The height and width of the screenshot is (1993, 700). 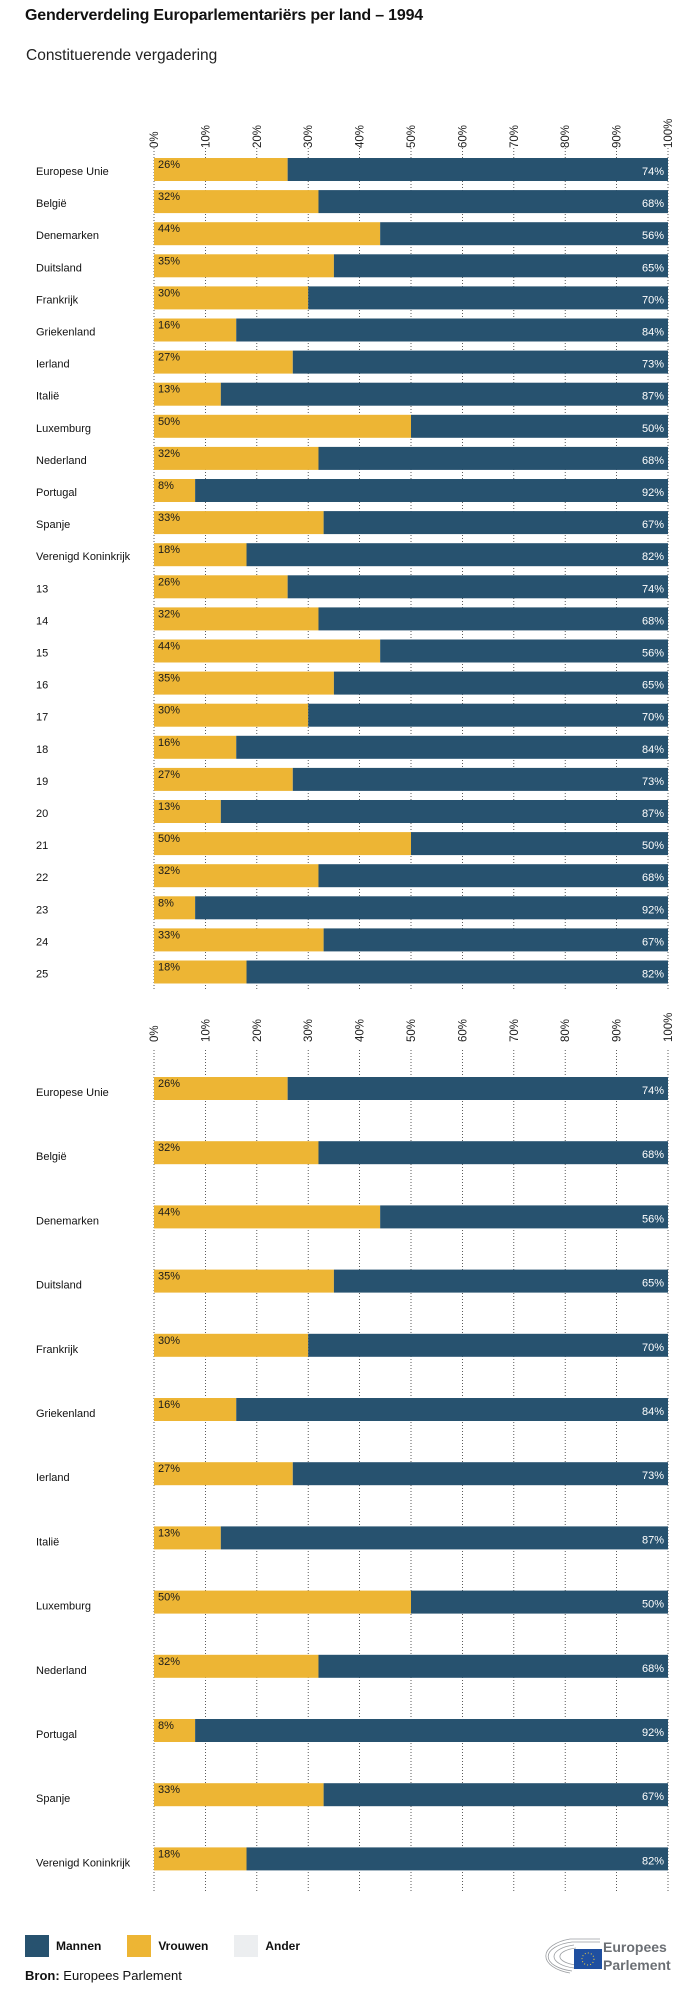 I want to click on data-label-vrouwen: 35%, so click(x=169, y=1277).